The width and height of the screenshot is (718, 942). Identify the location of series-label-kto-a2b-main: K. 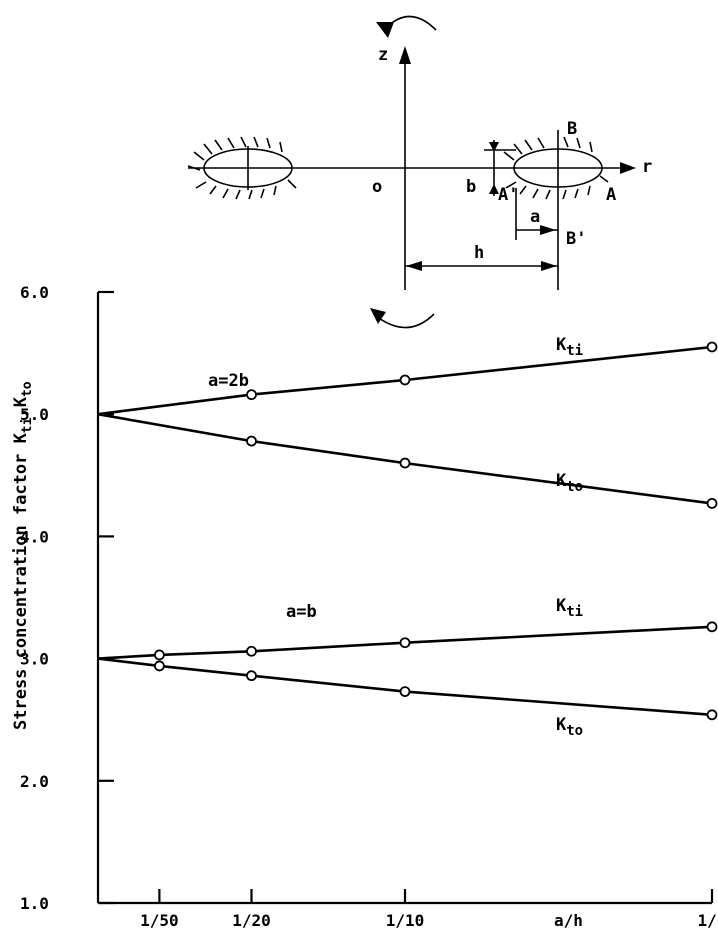
(561, 481).